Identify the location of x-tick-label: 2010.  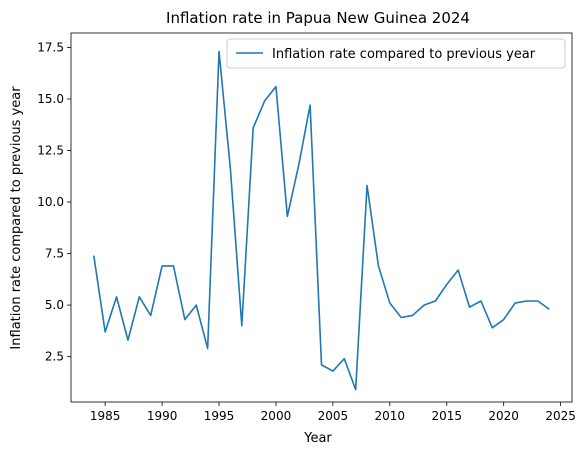
(390, 416).